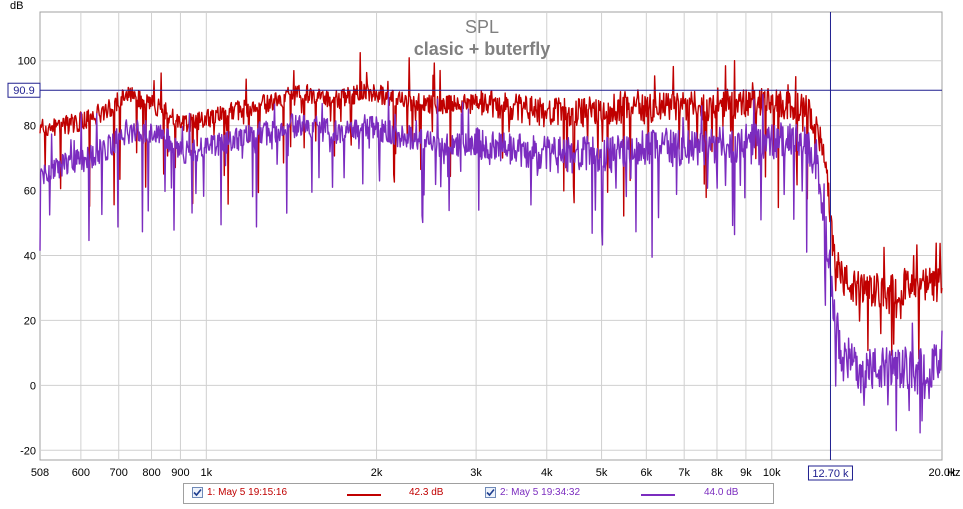 This screenshot has height=509, width=963. I want to click on x-tick-label: 700, so click(119, 473).